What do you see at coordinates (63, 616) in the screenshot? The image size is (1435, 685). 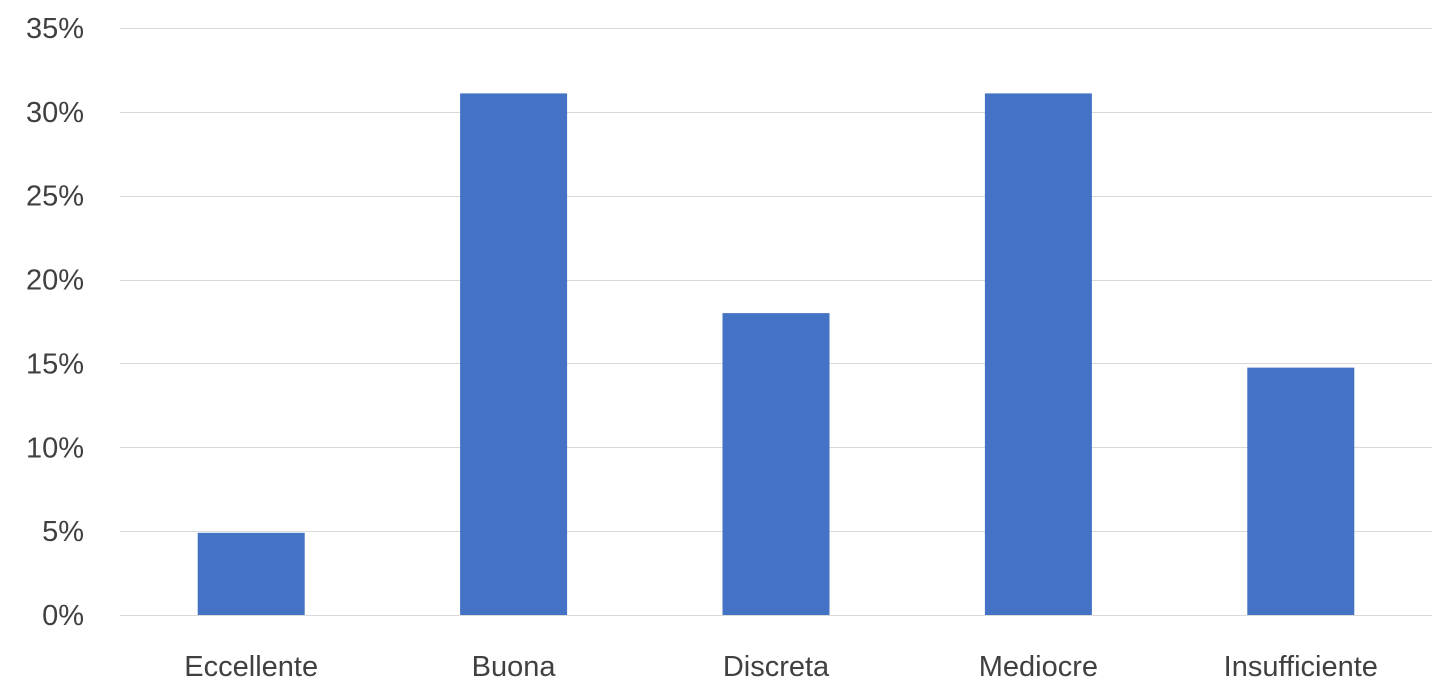 I see `y-tick-label: 0%` at bounding box center [63, 616].